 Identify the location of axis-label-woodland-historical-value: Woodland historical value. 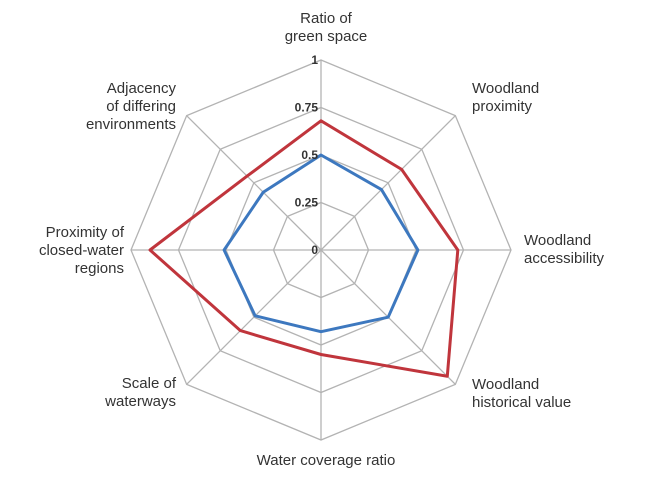
(522, 393).